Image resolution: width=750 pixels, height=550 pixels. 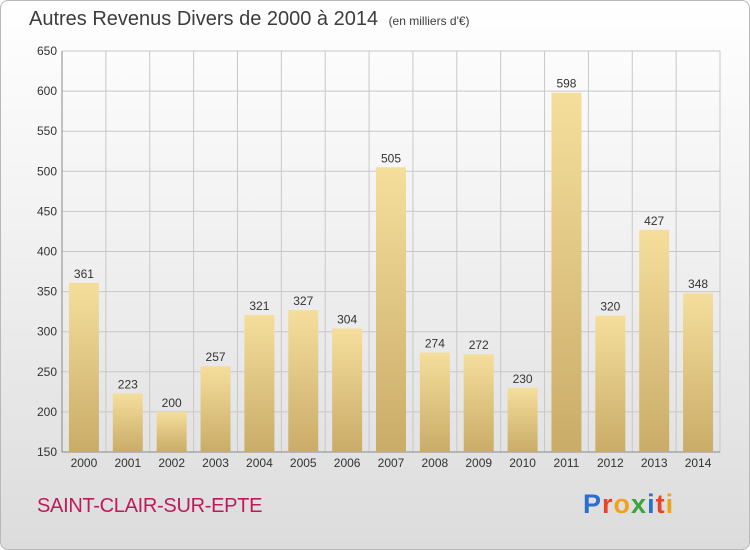 I want to click on bar-2006, so click(x=347, y=390).